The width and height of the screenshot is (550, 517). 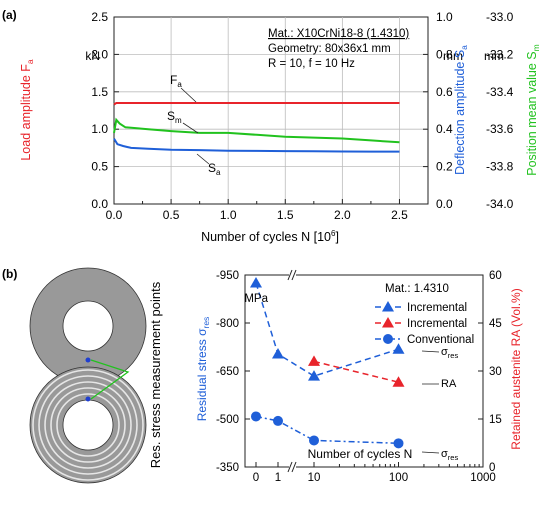 I want to click on unit-mid-a: mm, so click(x=453, y=56).